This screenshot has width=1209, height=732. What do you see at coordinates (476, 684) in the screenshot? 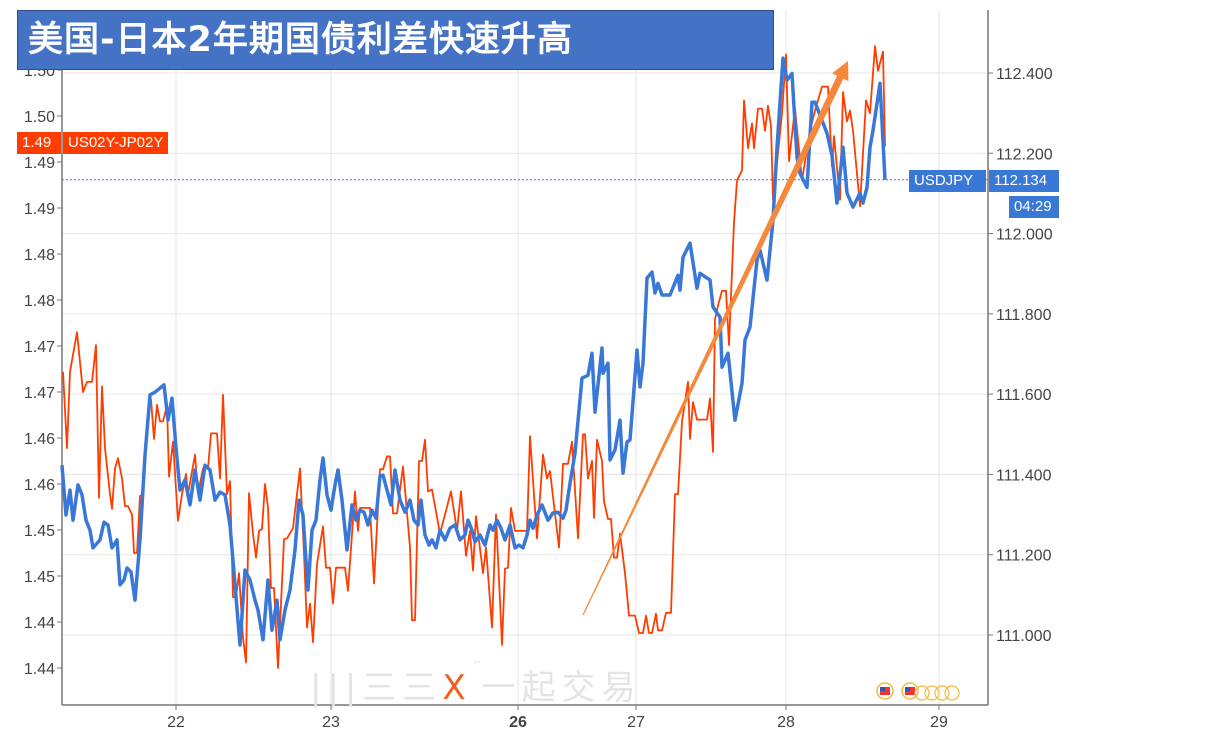
I see `watermark: |||三三X™一起交易` at bounding box center [476, 684].